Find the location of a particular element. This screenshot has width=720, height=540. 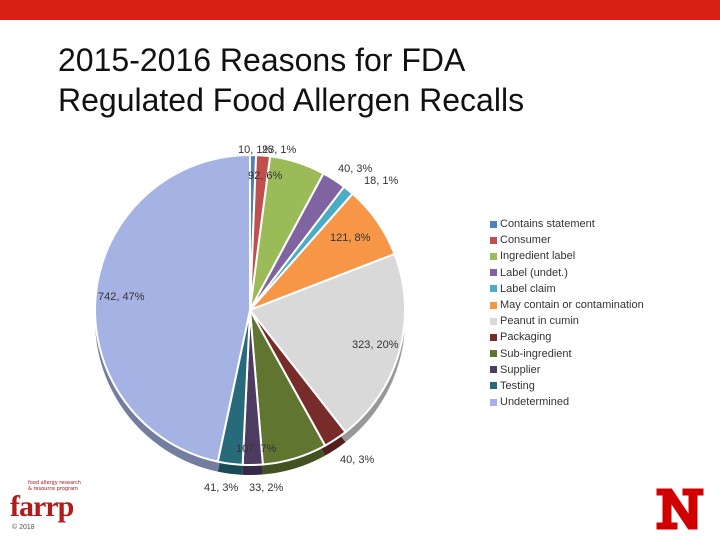

data-label-consumer: 23, 1% is located at coordinates (279, 150).